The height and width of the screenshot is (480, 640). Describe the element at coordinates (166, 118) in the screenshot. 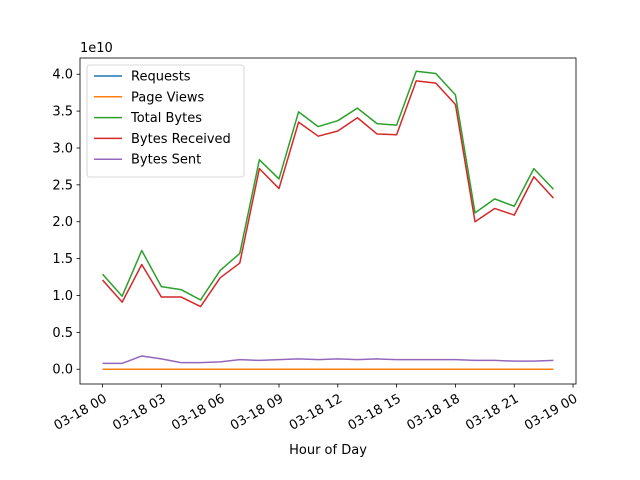

I see `legend-label-total-bytes: Total Bytes` at that location.